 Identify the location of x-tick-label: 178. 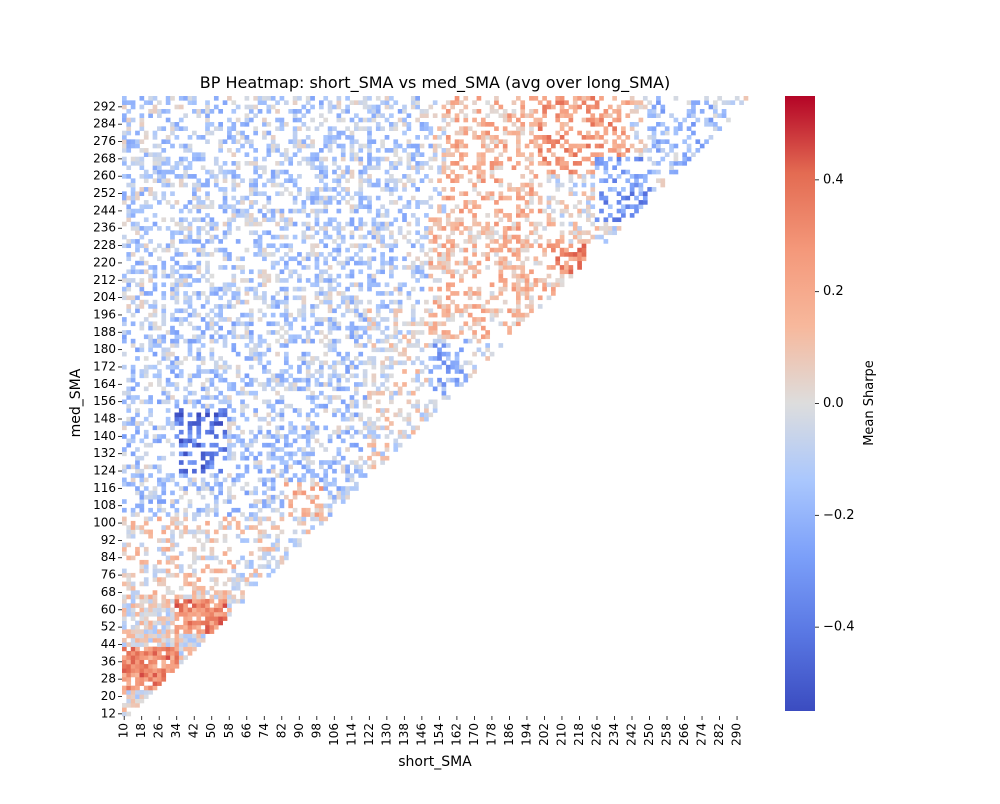
(491, 734).